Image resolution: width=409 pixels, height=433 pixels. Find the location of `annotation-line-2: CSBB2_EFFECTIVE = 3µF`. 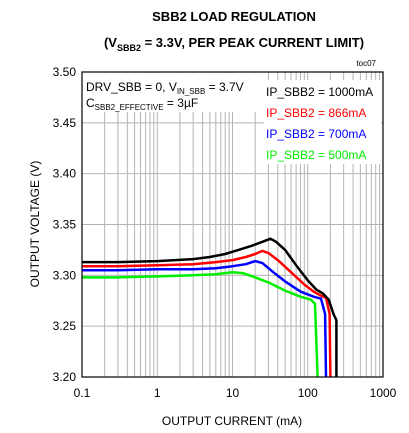

annotation-line-2: CSBB2_EFFECTIVE = 3µF is located at coordinates (142, 104).